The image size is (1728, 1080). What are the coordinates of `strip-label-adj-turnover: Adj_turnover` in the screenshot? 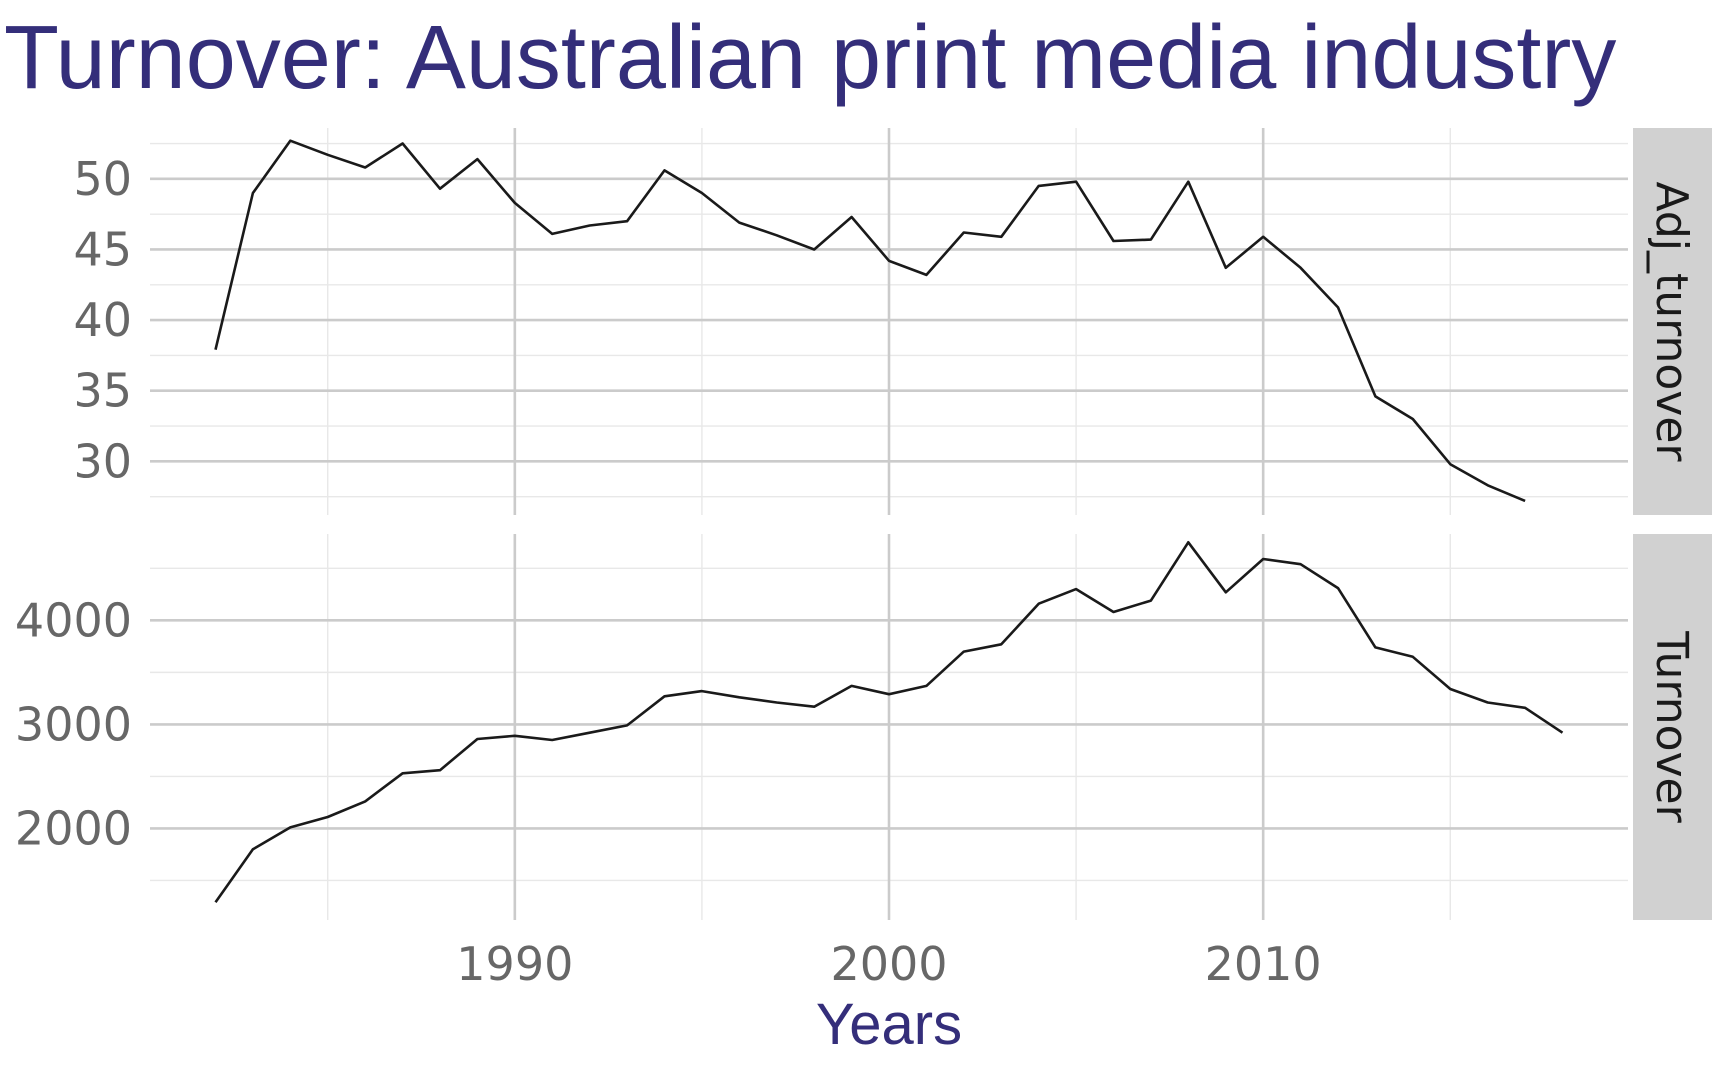 It's located at (1671, 322).